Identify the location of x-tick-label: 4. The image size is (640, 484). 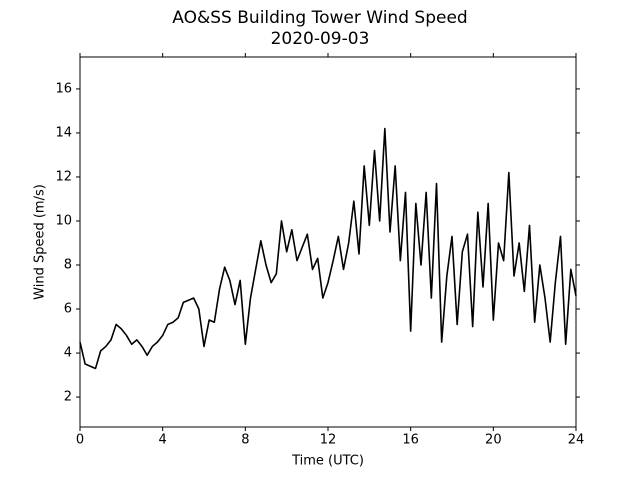
(163, 440).